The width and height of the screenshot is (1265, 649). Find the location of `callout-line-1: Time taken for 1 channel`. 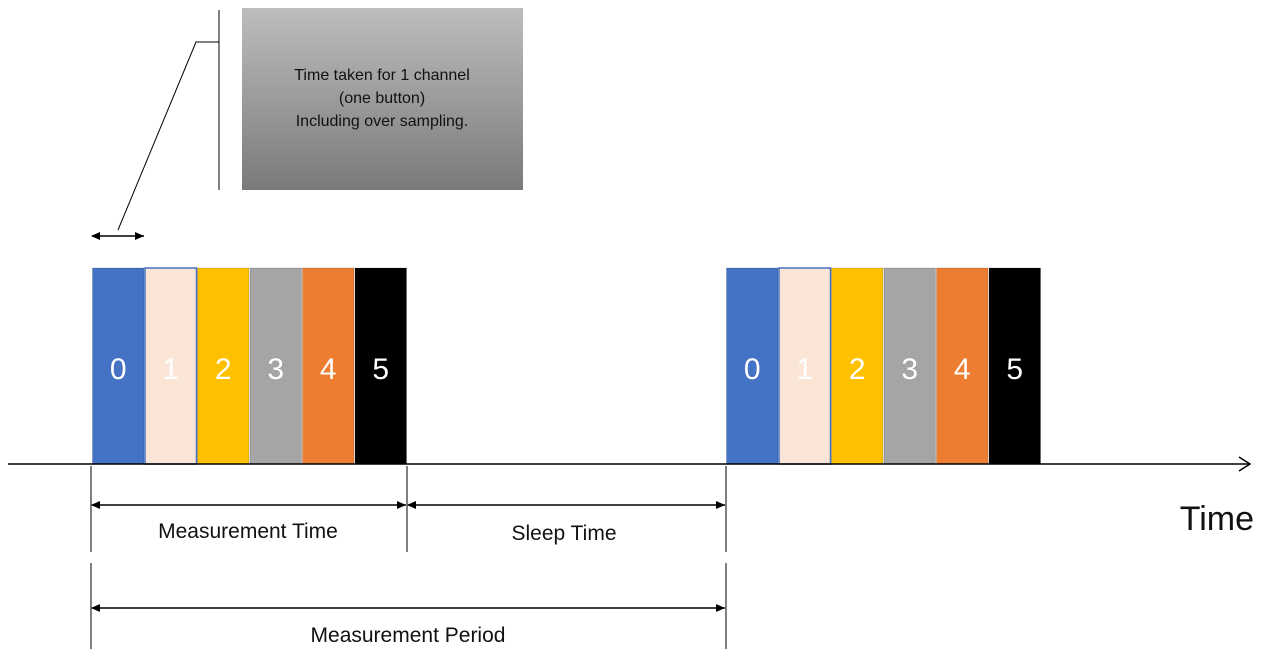

callout-line-1: Time taken for 1 channel is located at coordinates (382, 75).